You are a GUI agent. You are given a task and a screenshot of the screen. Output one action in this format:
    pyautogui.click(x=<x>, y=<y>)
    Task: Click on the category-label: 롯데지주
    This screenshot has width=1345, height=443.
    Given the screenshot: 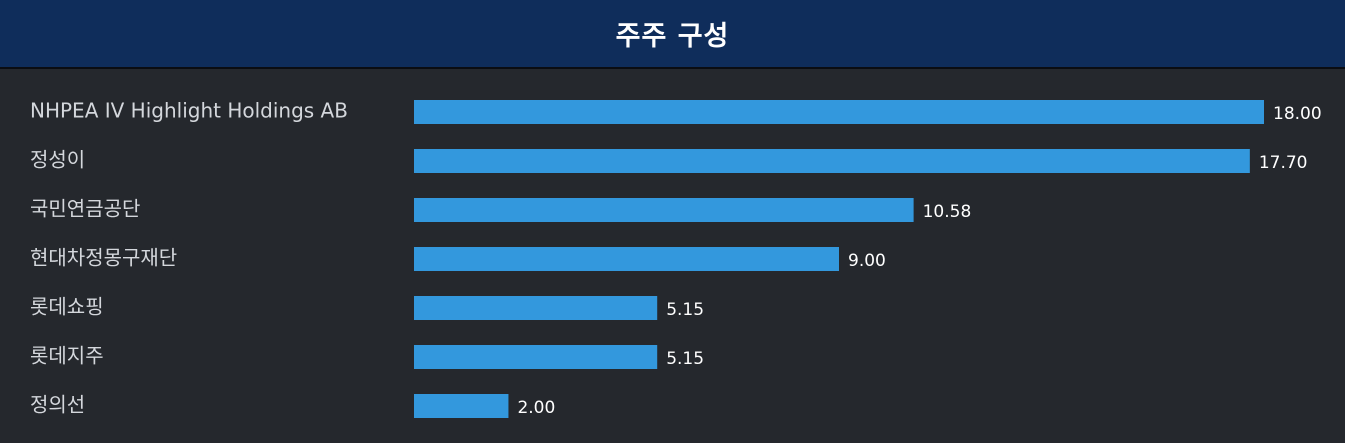 What is the action you would take?
    pyautogui.click(x=67, y=356)
    